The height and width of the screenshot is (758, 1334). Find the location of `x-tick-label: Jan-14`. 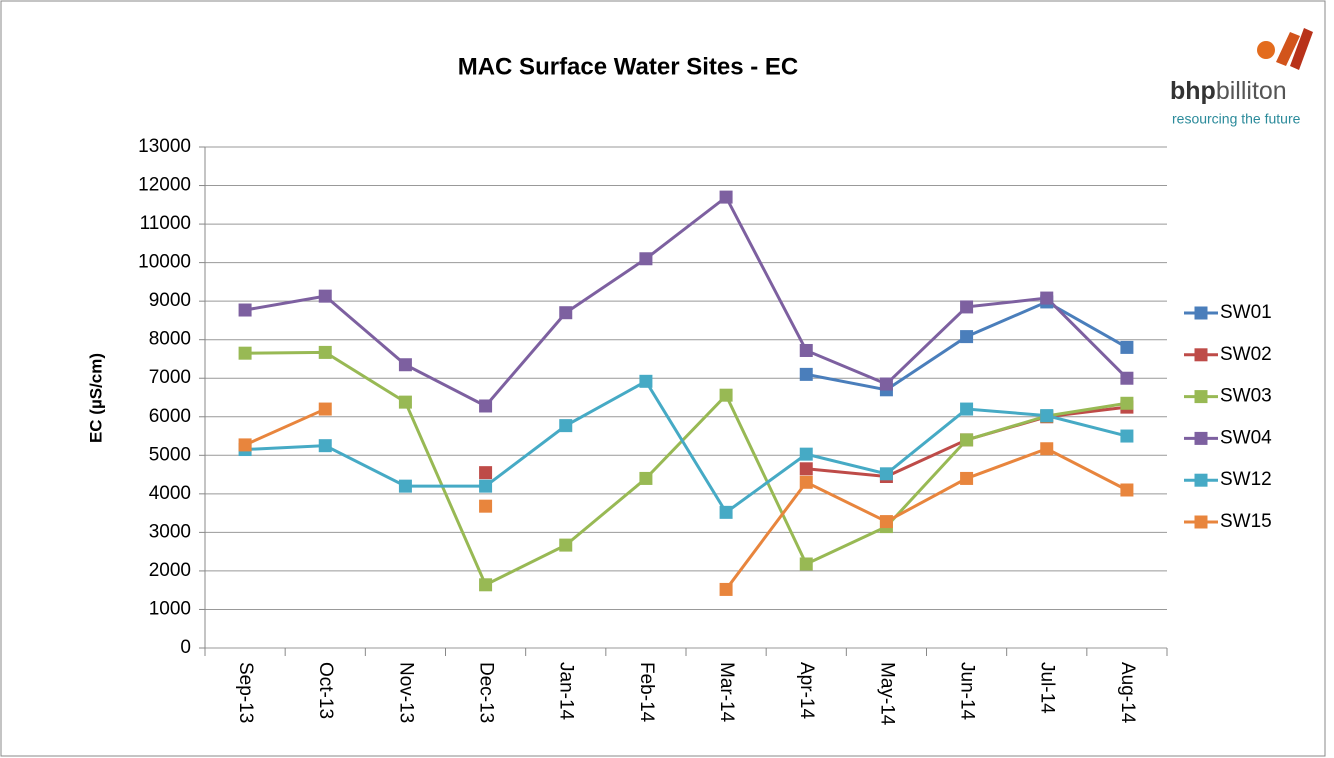

x-tick-label: Jan-14 is located at coordinates (566, 691).